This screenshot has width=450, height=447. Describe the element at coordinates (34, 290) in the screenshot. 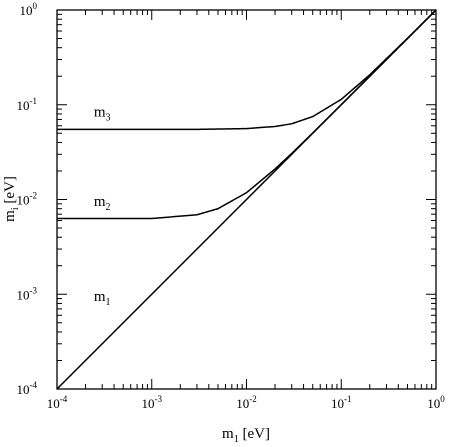

I see `y-tick-label-exp: -3` at that location.